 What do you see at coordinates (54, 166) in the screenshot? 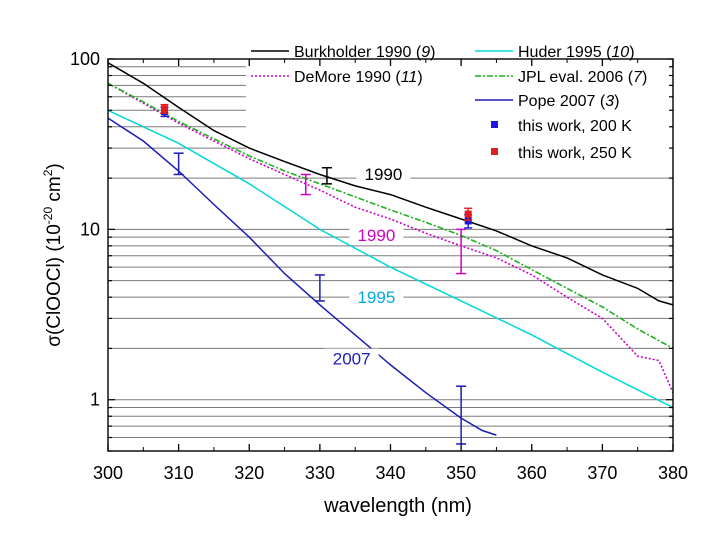
I see `y-axis-label-end: )` at bounding box center [54, 166].